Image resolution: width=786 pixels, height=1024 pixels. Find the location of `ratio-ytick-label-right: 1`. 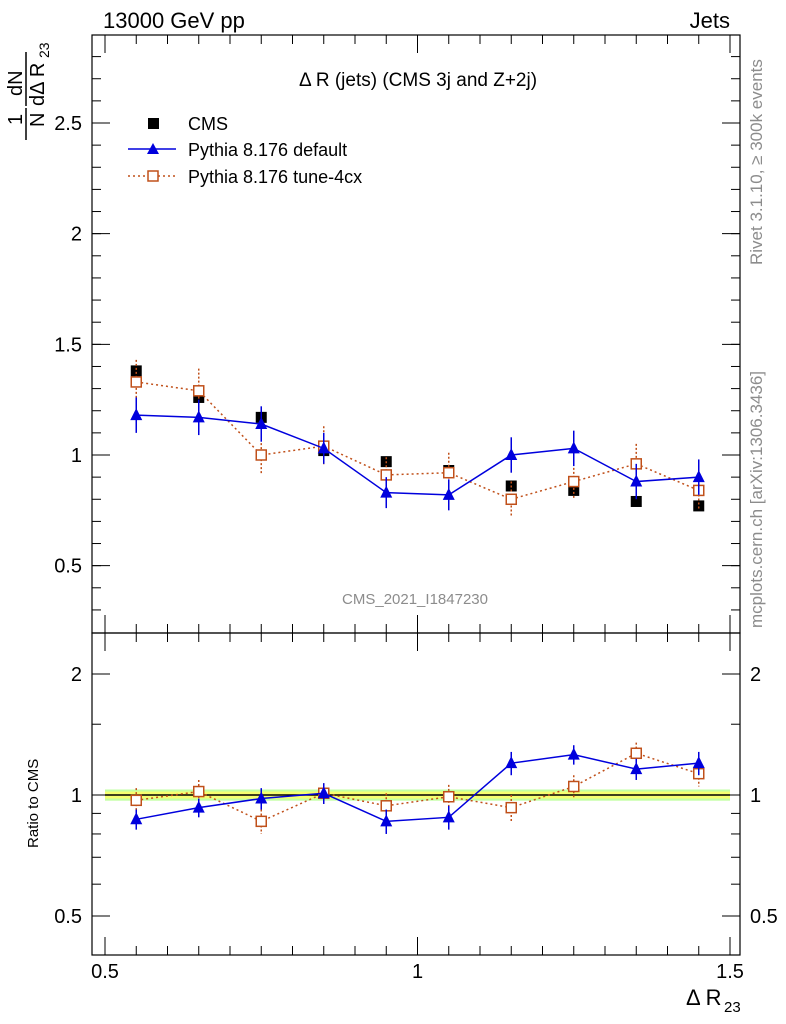

ratio-ytick-label-right: 1 is located at coordinates (755, 796).